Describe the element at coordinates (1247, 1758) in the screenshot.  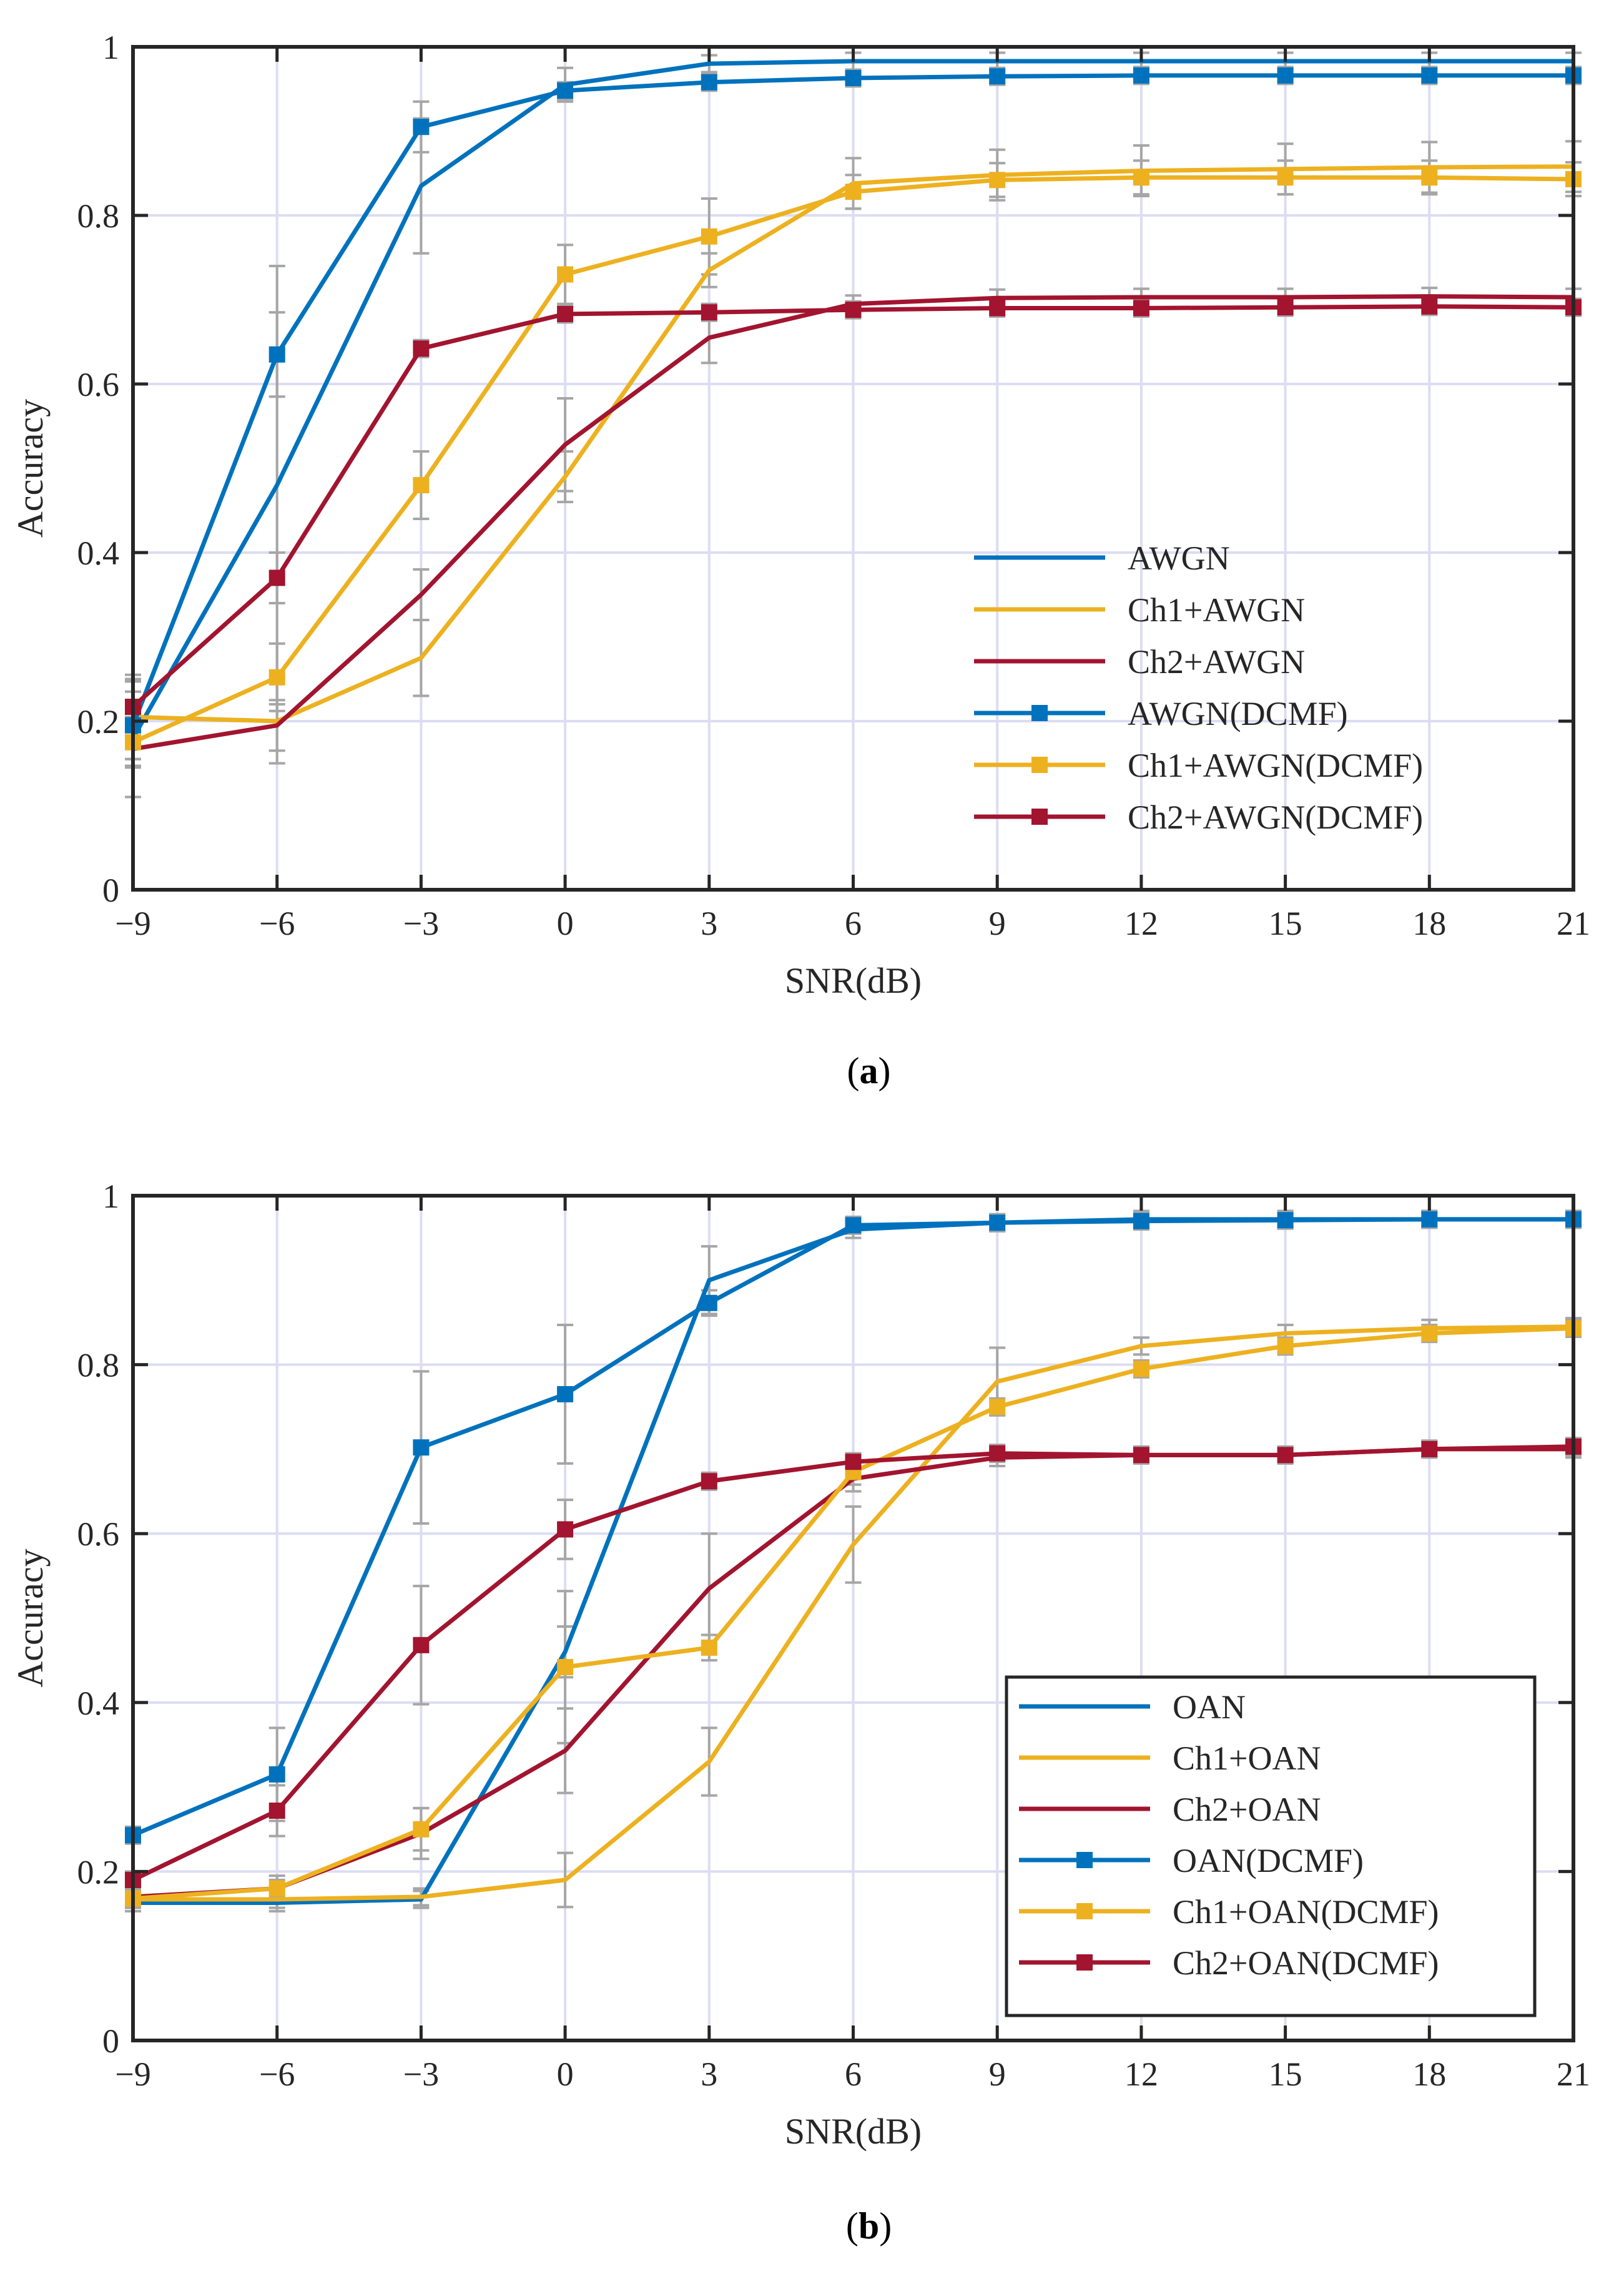
I see `legend-label-ch1-oan: Ch1+OAN` at that location.